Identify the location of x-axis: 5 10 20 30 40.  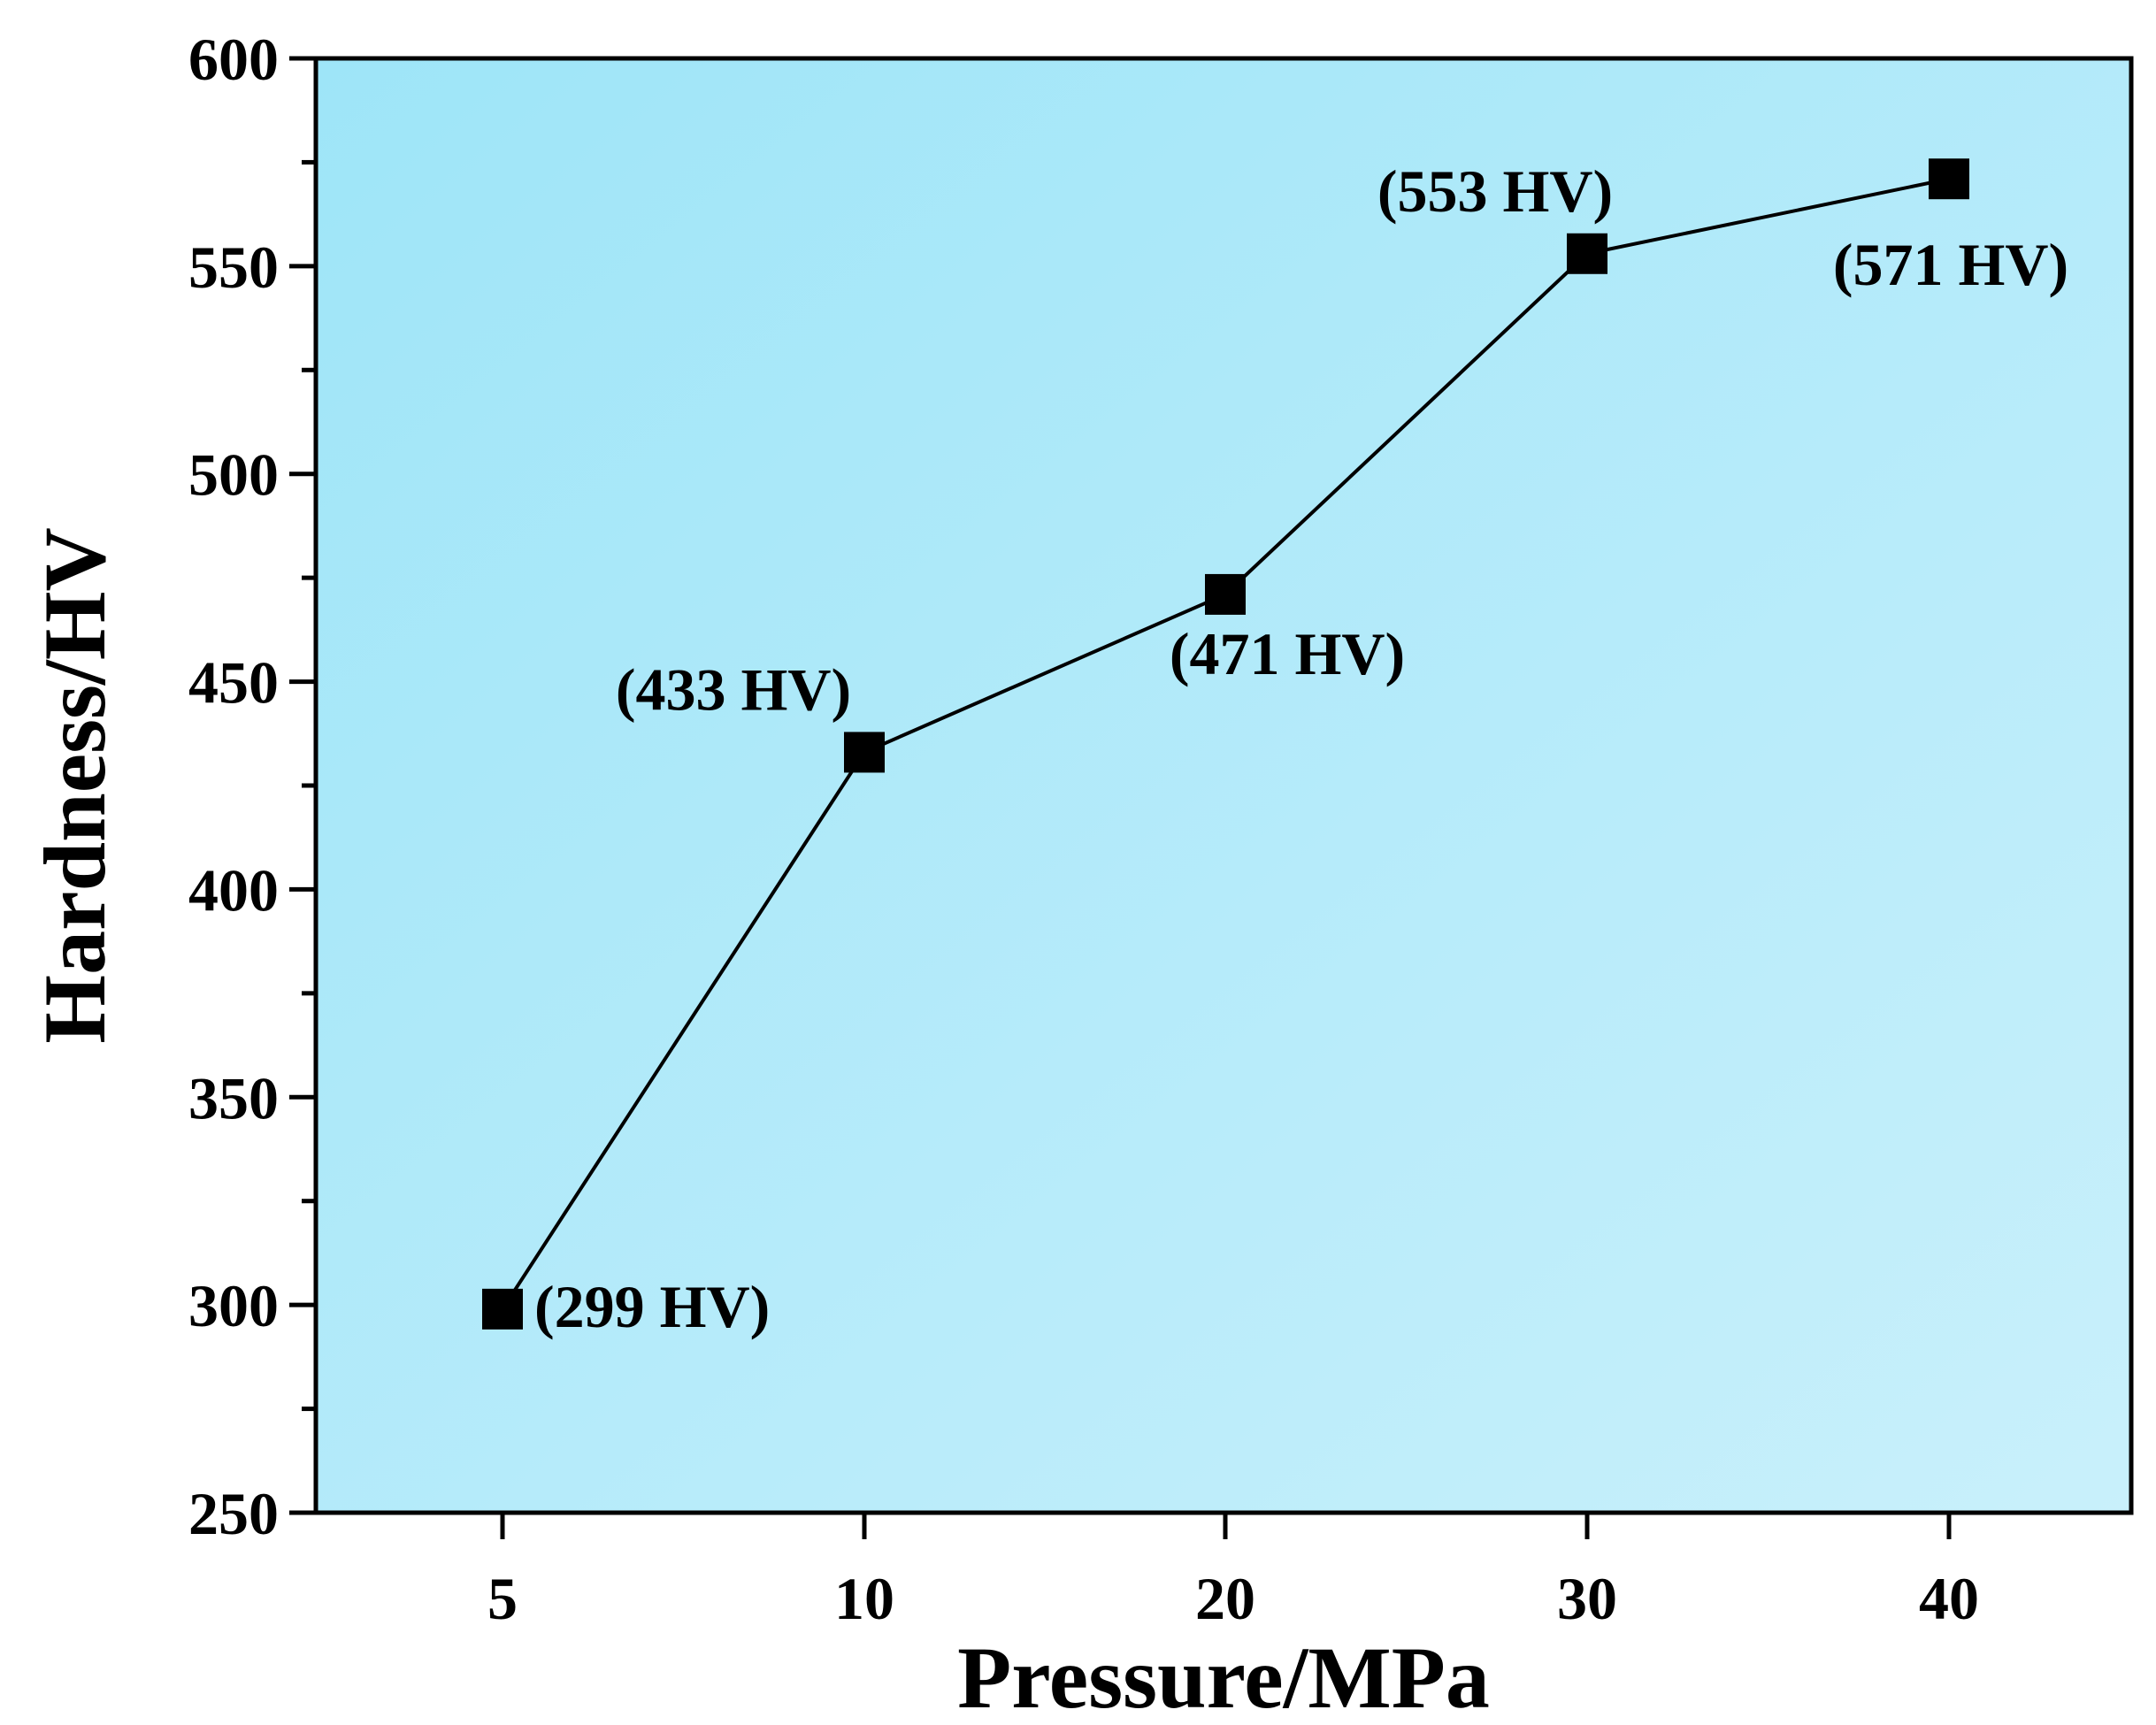
(1233, 1572).